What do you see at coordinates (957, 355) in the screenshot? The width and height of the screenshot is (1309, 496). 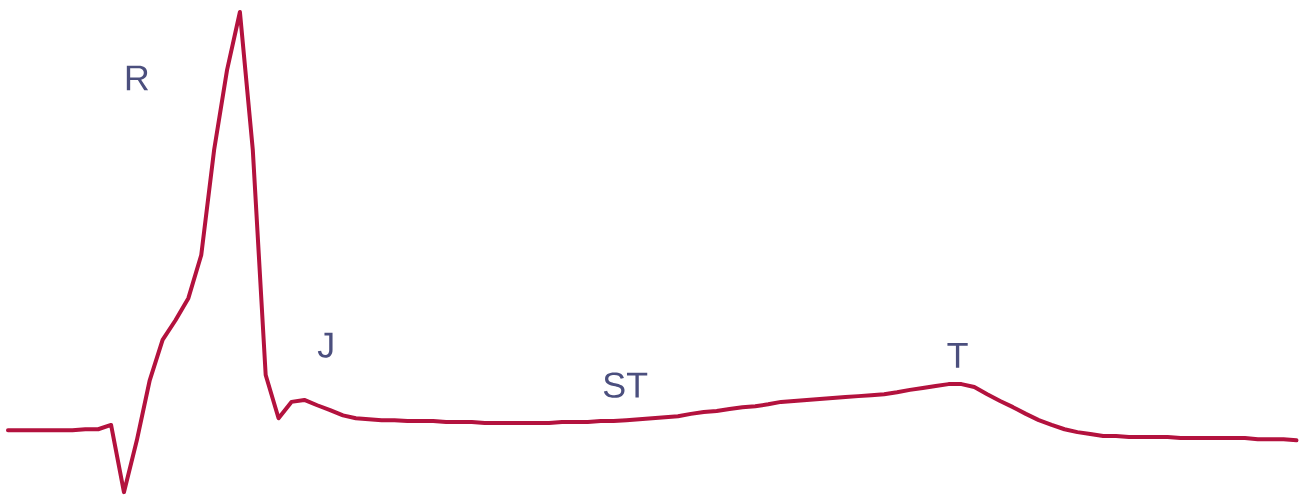 I see `annotation: T` at bounding box center [957, 355].